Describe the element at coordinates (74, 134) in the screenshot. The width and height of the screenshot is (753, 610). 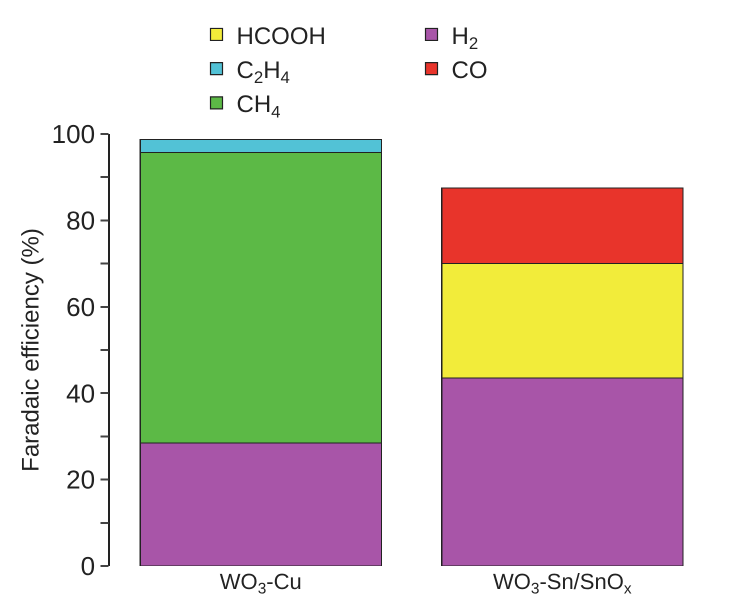
I see `y-tick-label: 100` at that location.